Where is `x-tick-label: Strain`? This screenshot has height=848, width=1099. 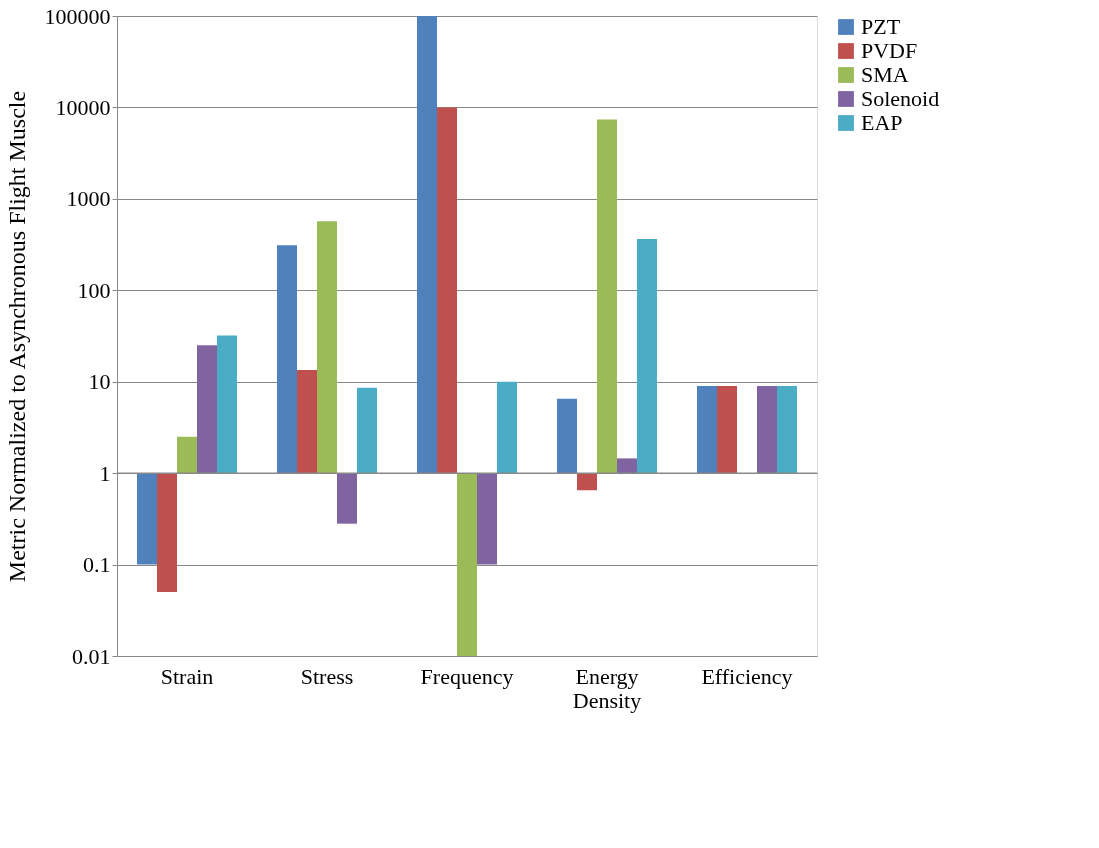 x-tick-label: Strain is located at coordinates (187, 676).